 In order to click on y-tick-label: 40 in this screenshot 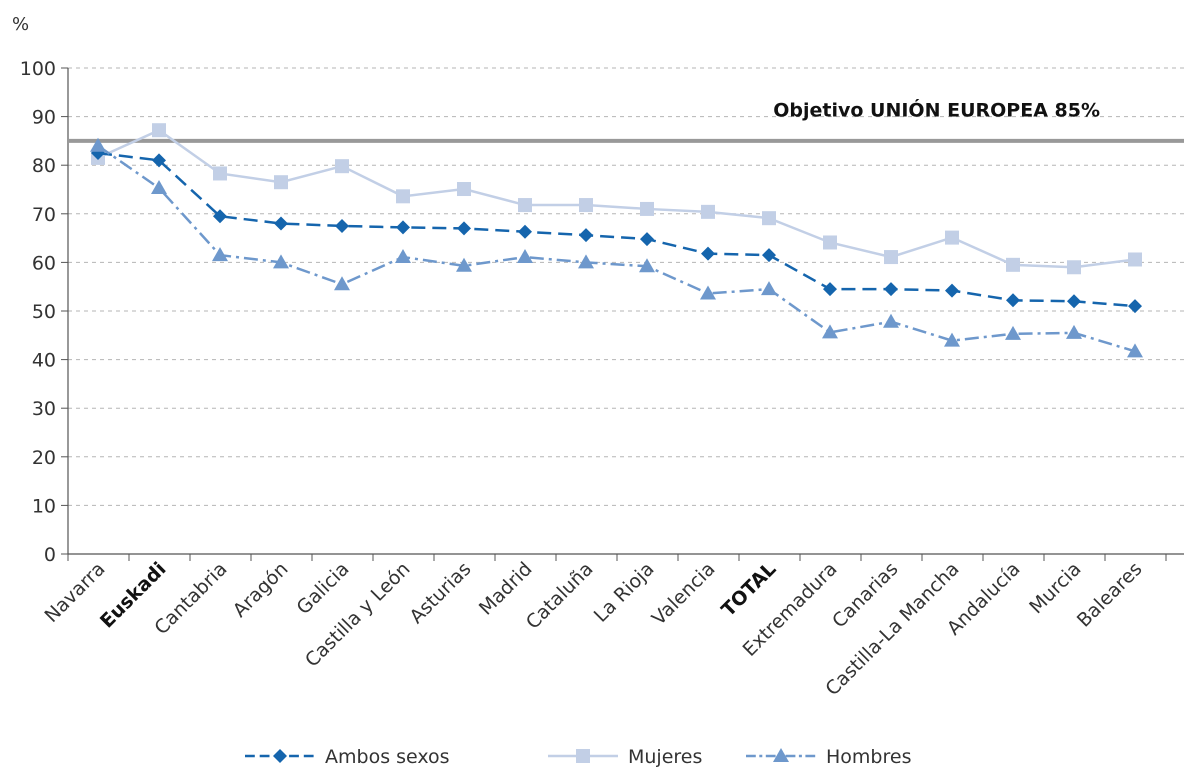, I will do `click(44, 361)`.